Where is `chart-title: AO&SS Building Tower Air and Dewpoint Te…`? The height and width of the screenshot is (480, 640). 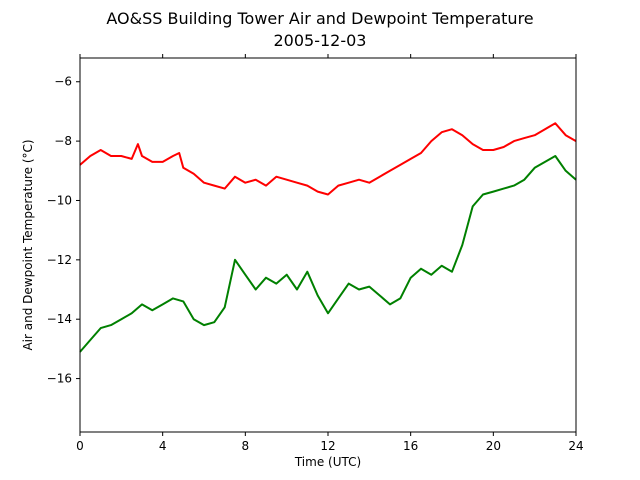 chart-title: AO&SS Building Tower Air and Dewpoint Te… is located at coordinates (319, 18).